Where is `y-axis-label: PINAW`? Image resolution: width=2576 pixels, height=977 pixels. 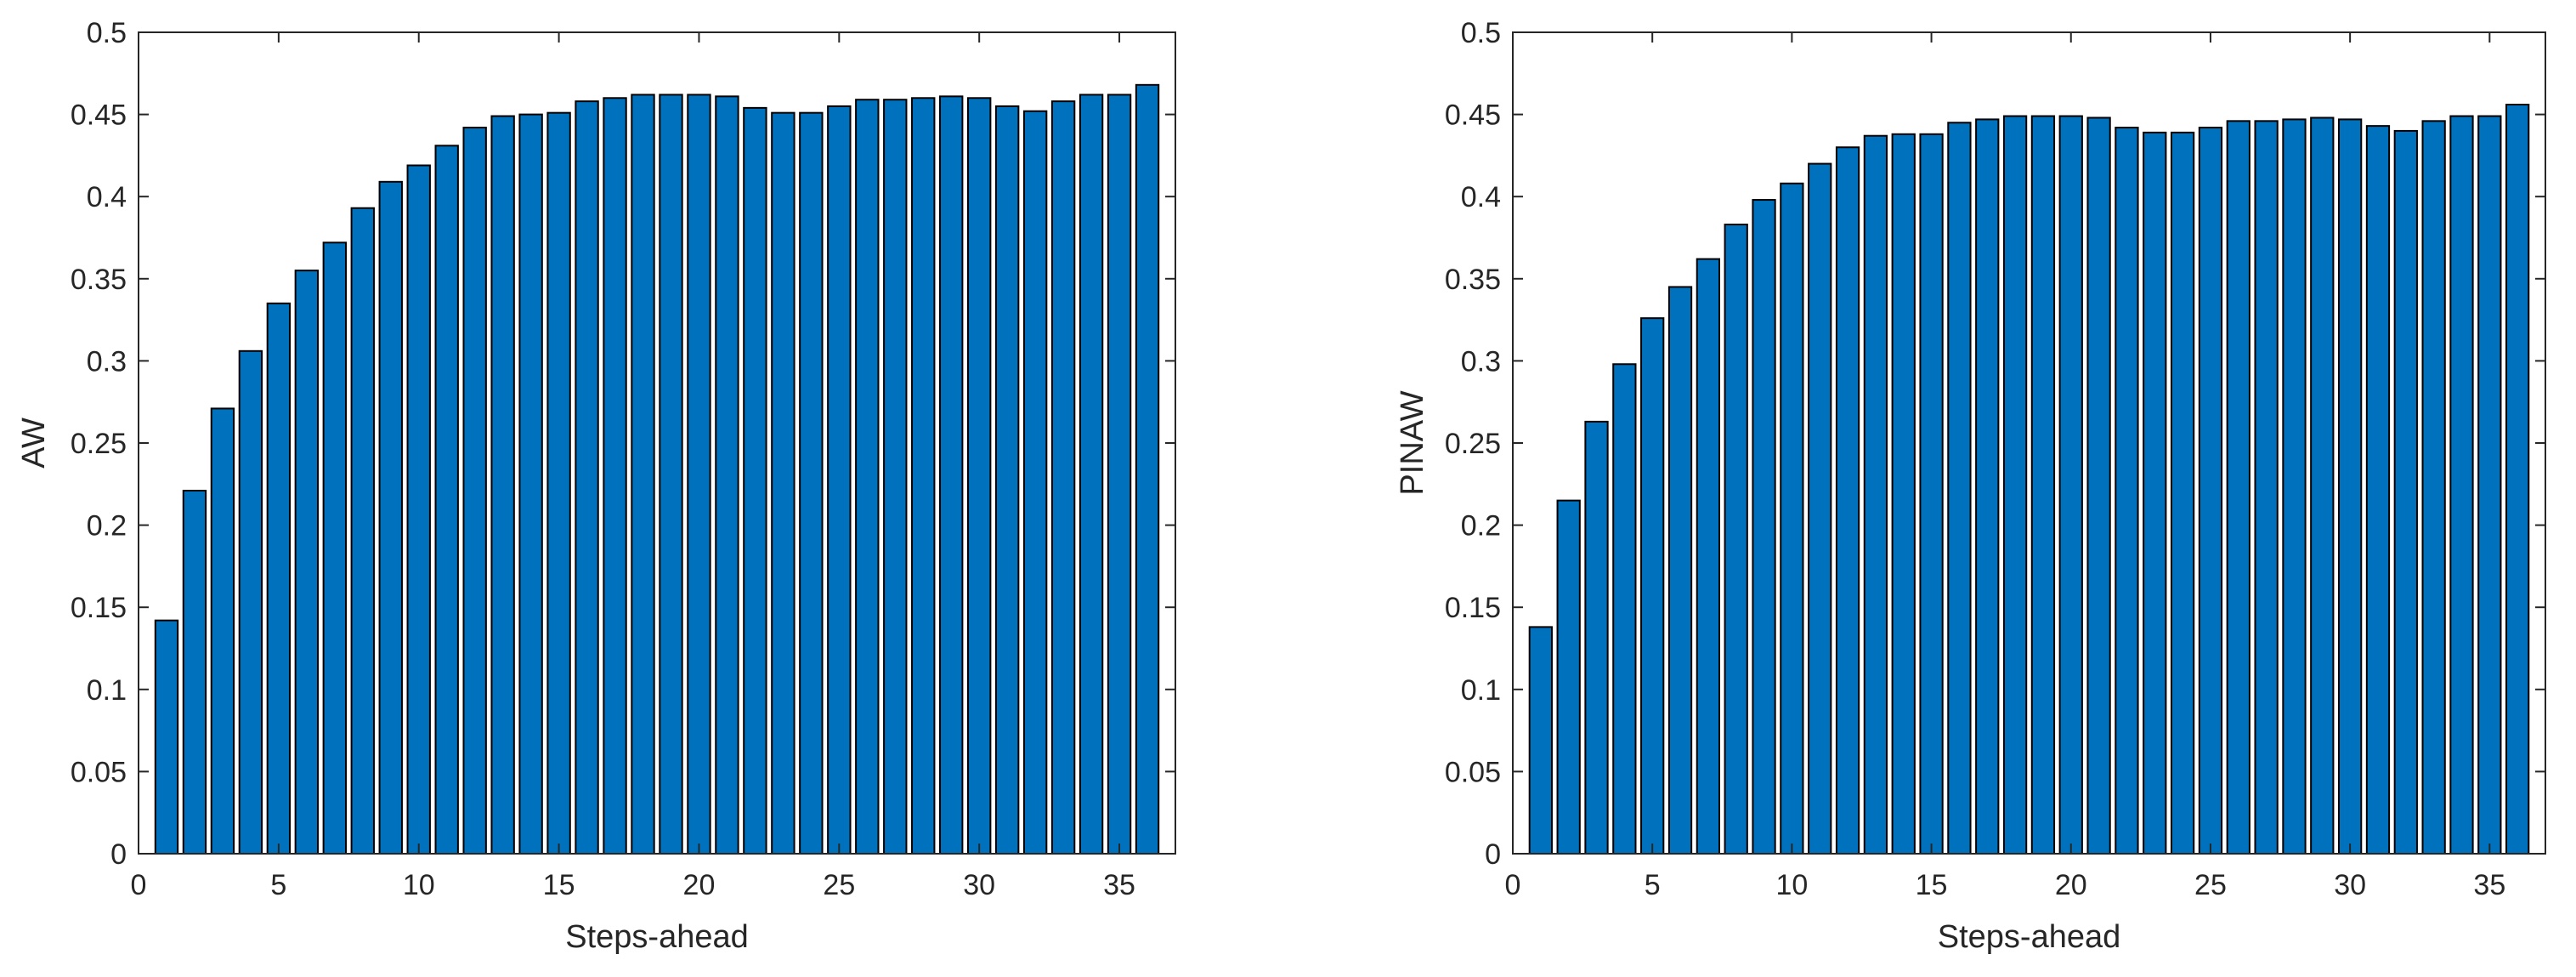 y-axis-label: PINAW is located at coordinates (1412, 442).